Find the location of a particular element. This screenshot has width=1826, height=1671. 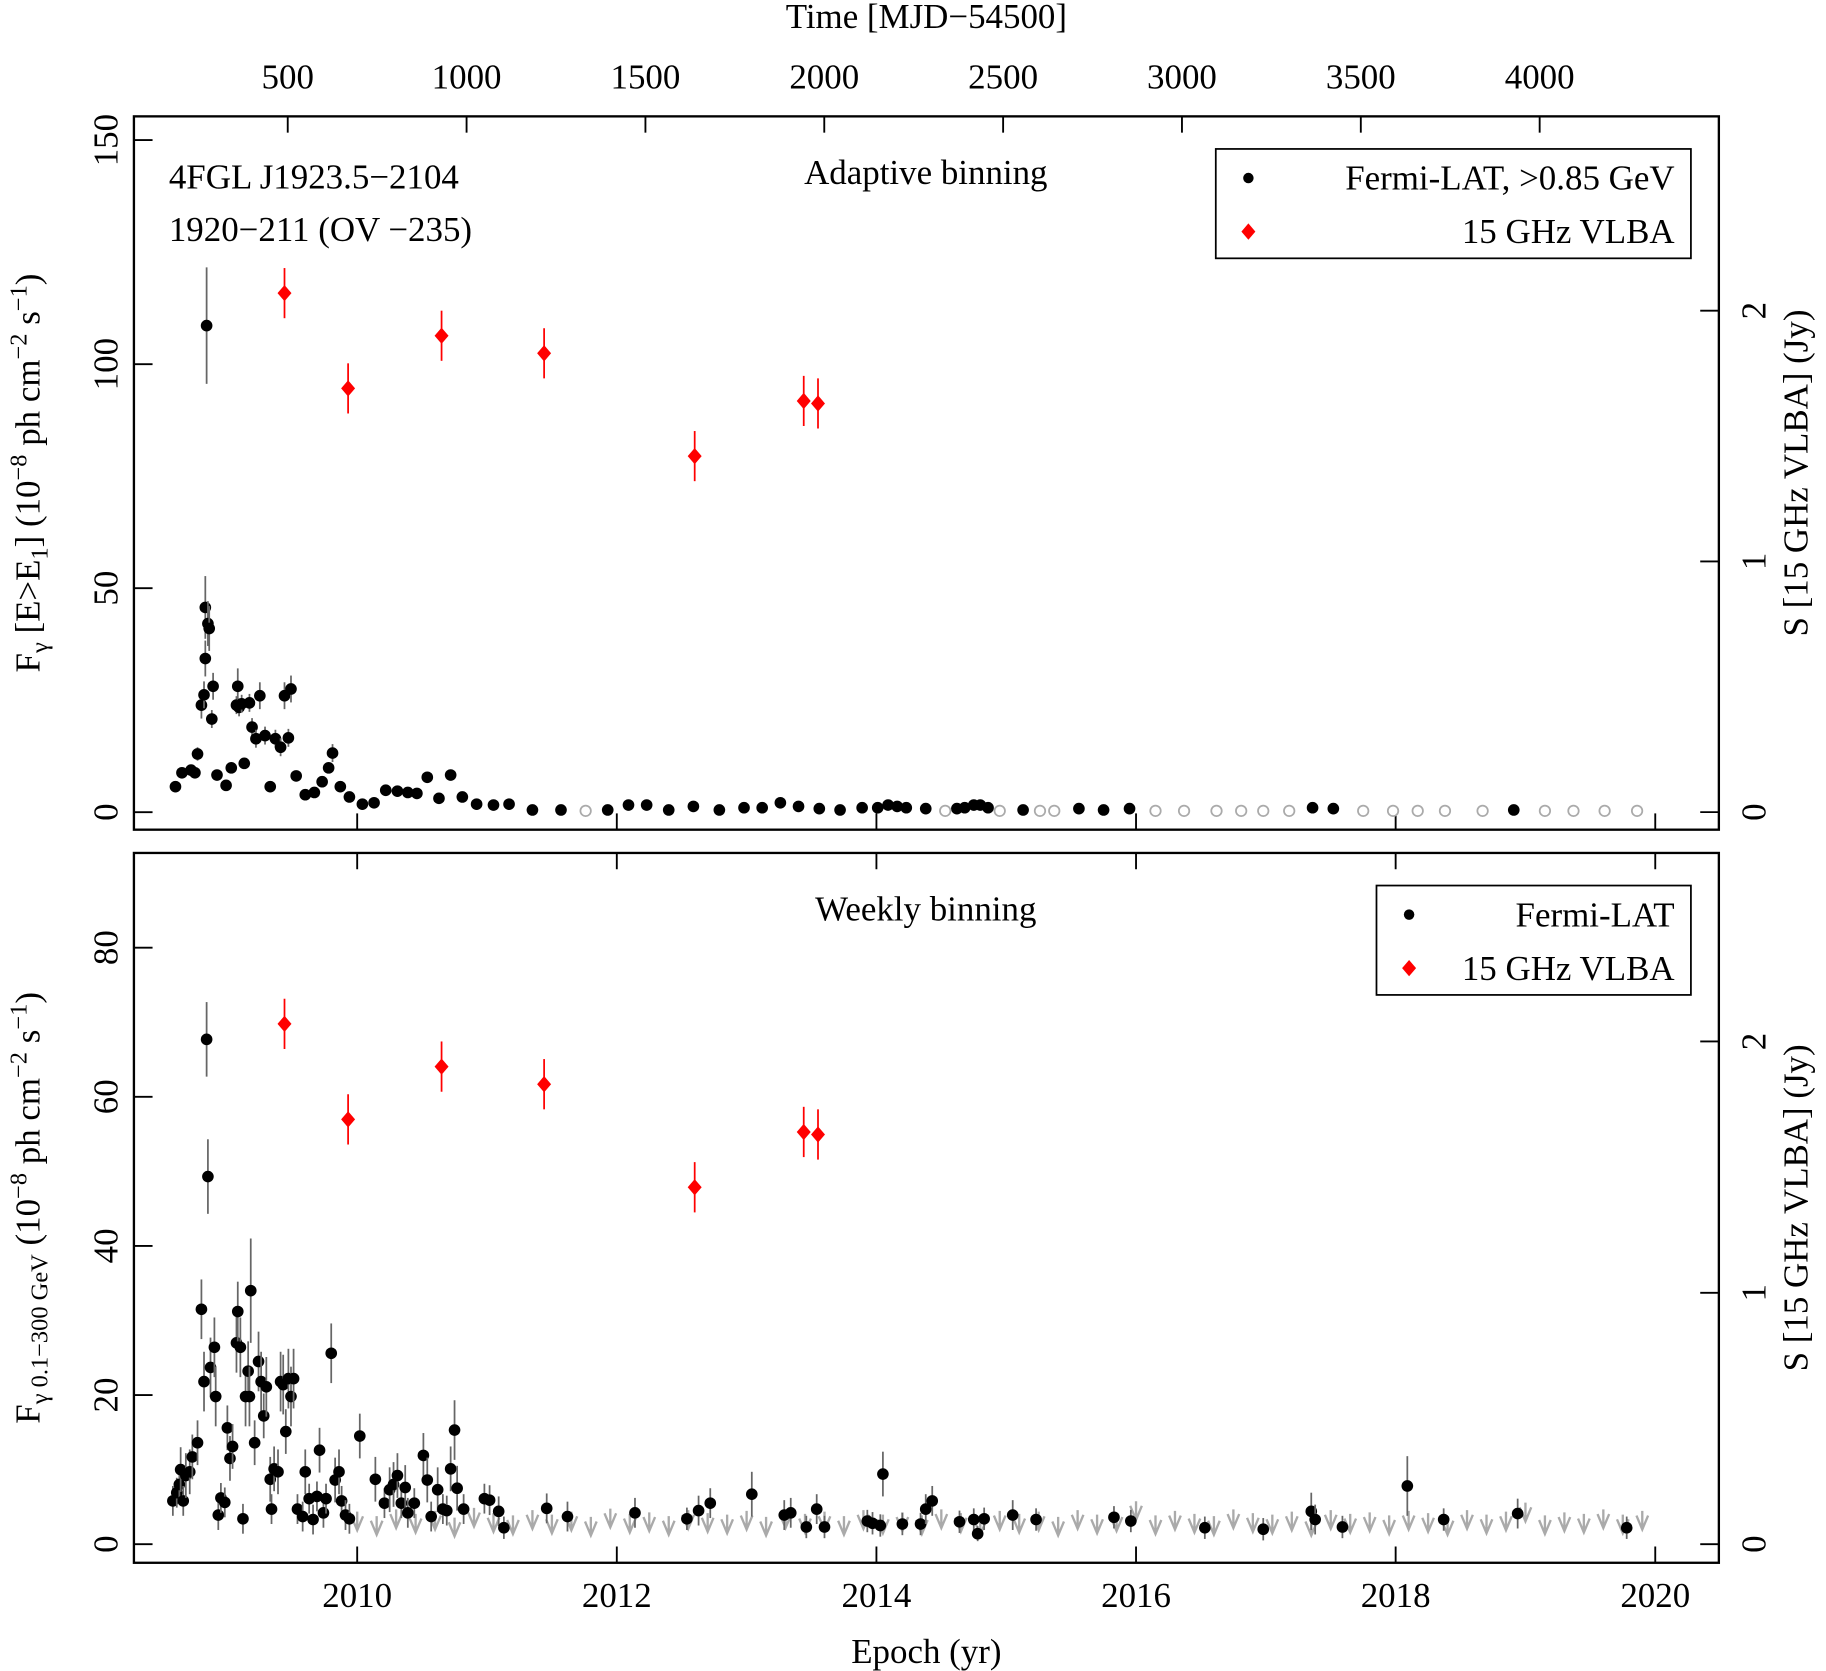

y-tick-label: 20 is located at coordinates (106, 1395).